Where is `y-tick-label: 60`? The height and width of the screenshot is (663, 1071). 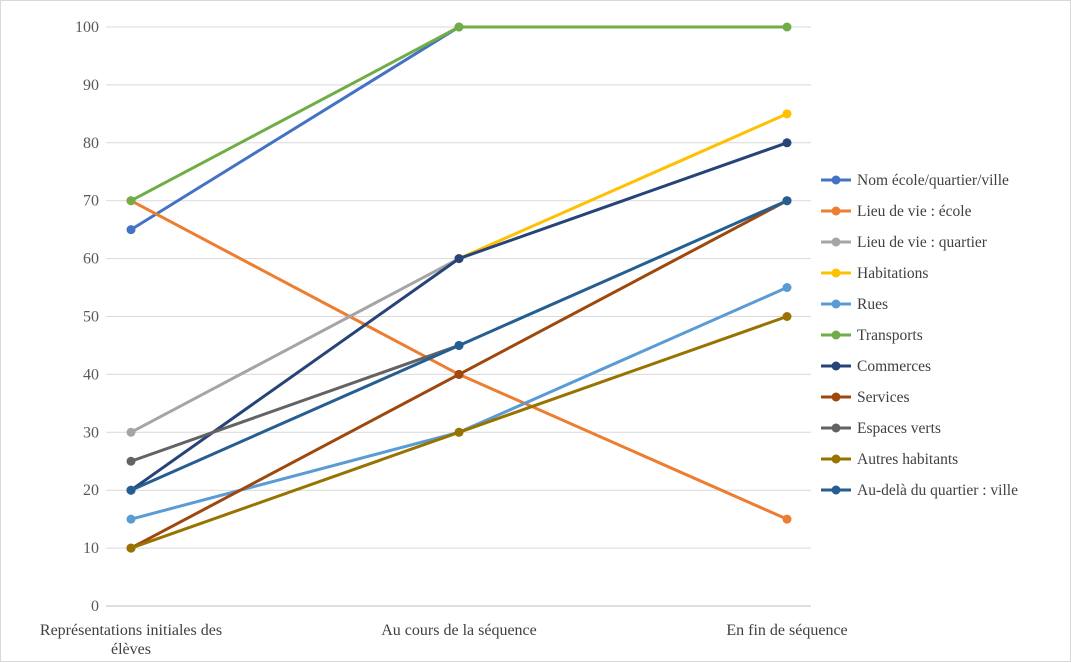 y-tick-label: 60 is located at coordinates (91, 259).